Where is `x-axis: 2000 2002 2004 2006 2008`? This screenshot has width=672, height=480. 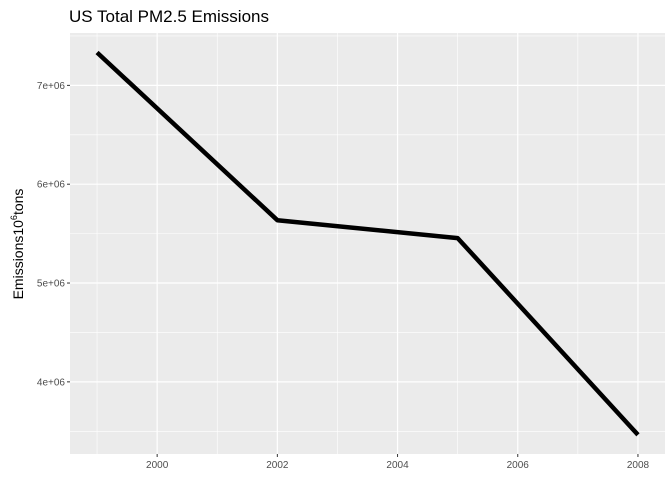 x-axis: 2000 2002 2004 2006 2008 is located at coordinates (398, 462).